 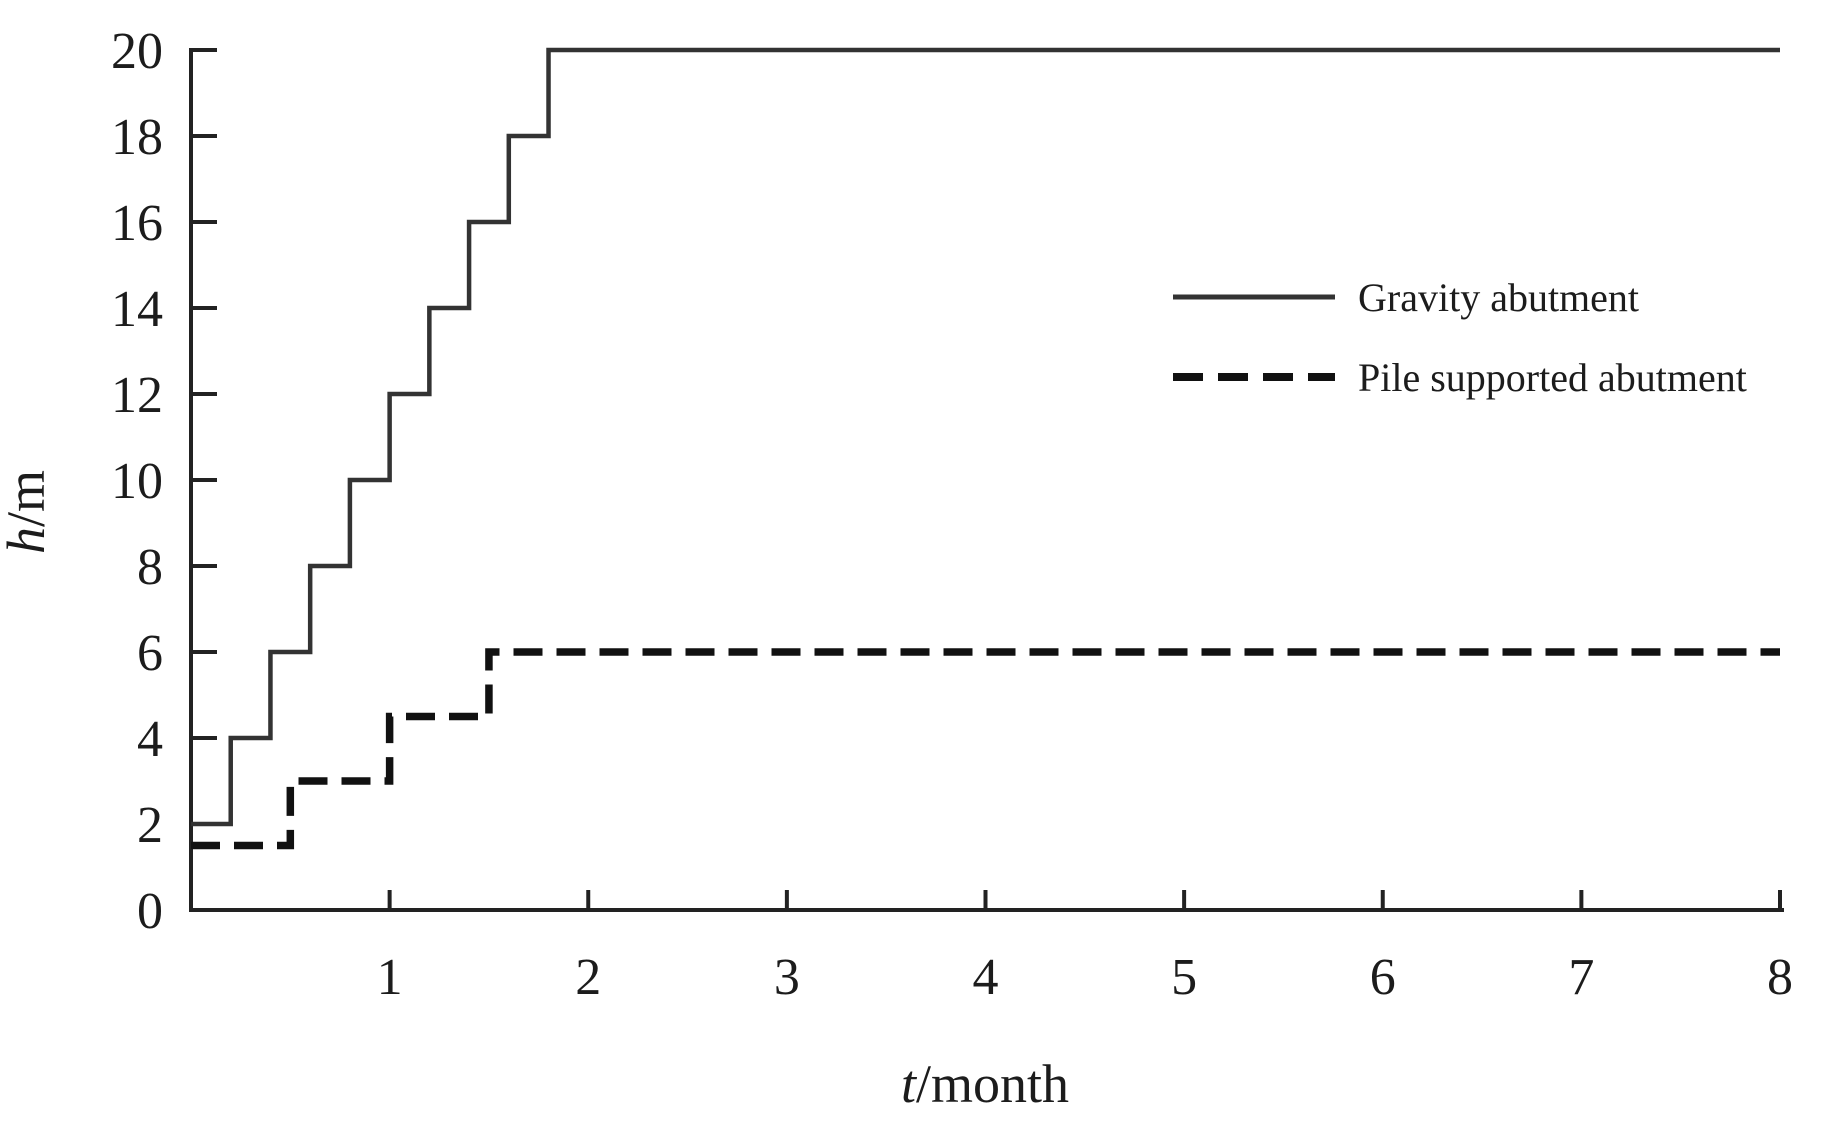 I want to click on x-tick-label: 3, so click(x=787, y=977).